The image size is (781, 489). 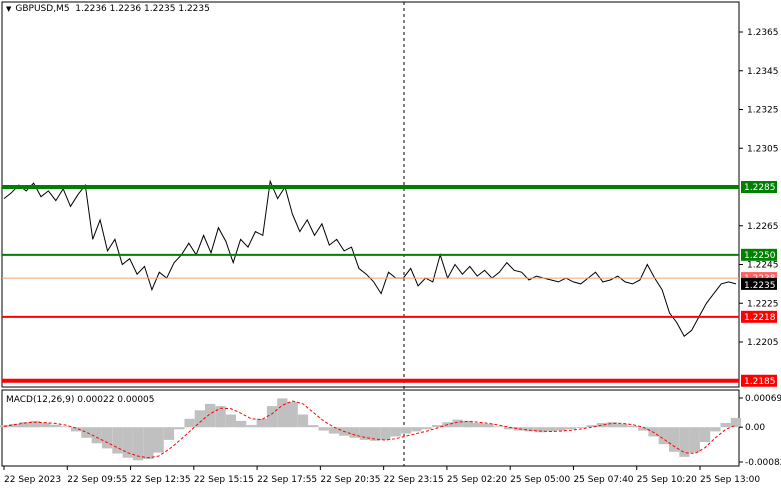 I want to click on chart-title: ▼ GBPUSD,M5 1.2236 1.2236 1.2235 1.2235, so click(x=108, y=9).